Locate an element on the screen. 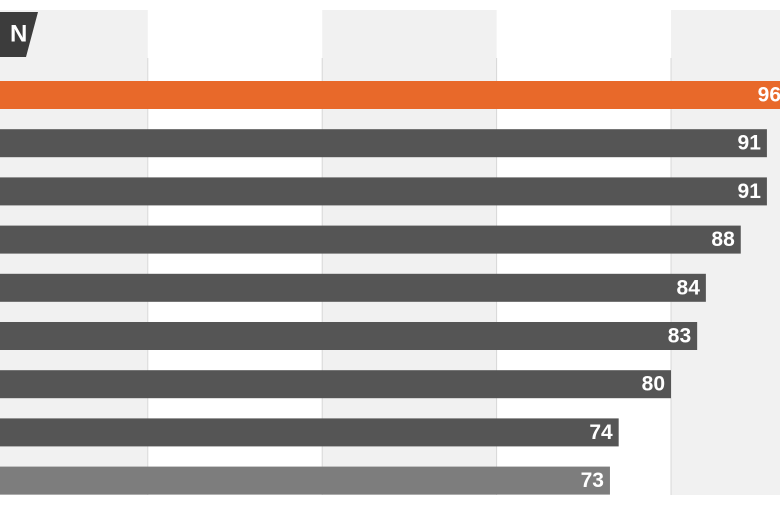 The width and height of the screenshot is (780, 523). value-label: 74 is located at coordinates (601, 432).